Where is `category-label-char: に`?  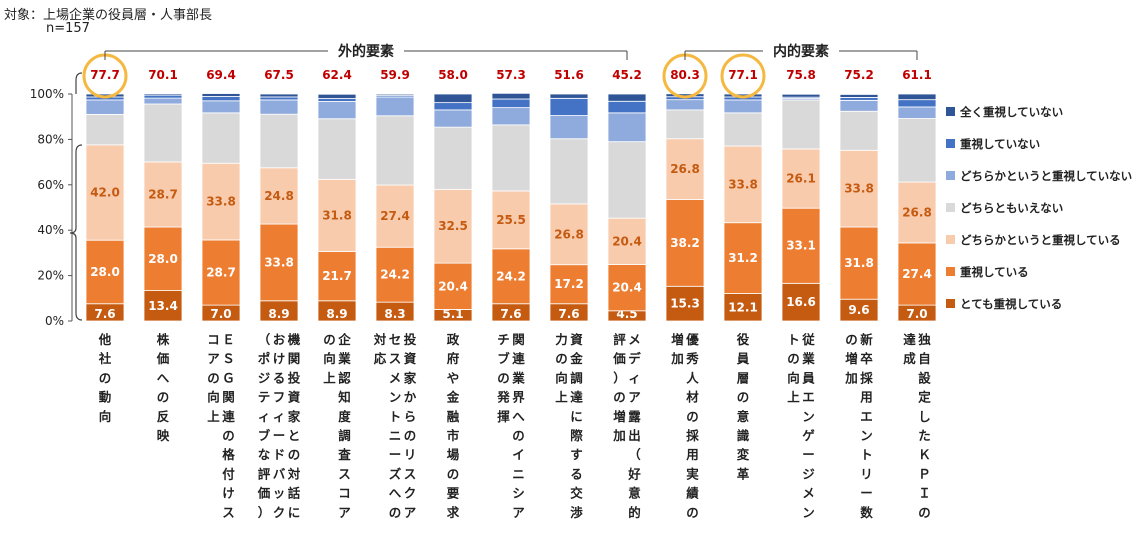 category-label-char: に is located at coordinates (294, 512).